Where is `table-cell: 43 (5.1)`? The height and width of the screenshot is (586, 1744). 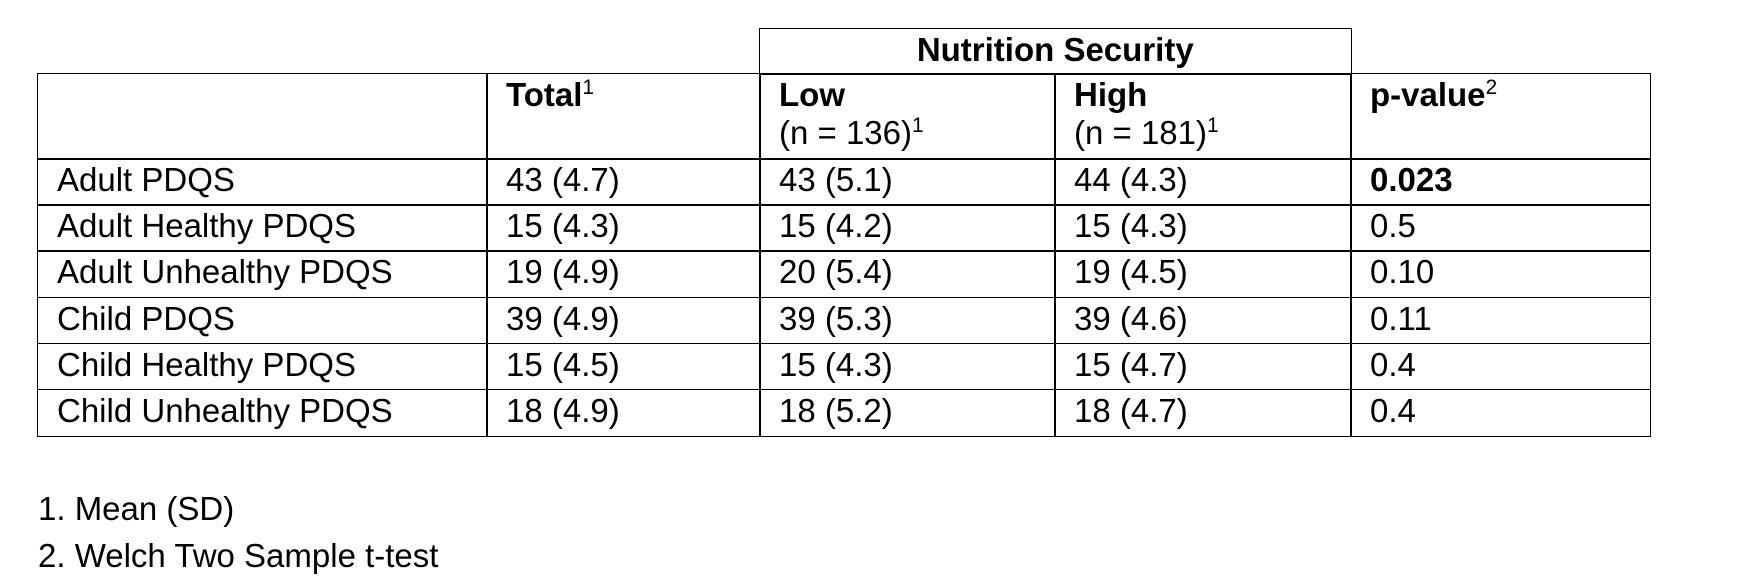 table-cell: 43 (5.1) is located at coordinates (907, 182).